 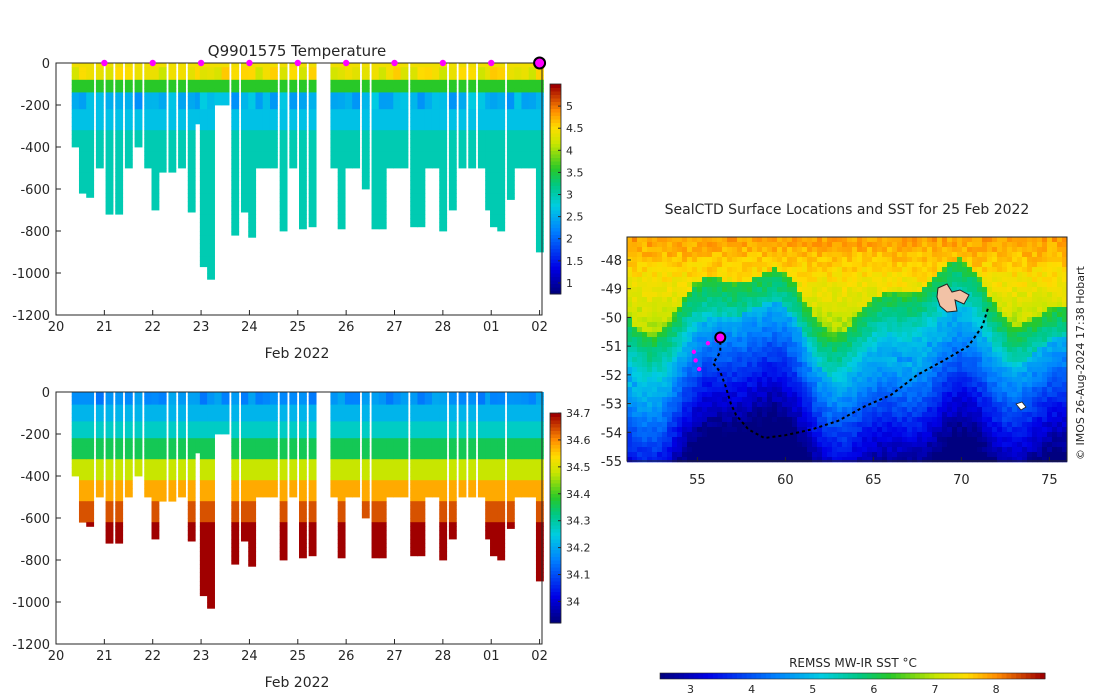 I want to click on colorbar-tick-label: 34.6, so click(x=578, y=440).